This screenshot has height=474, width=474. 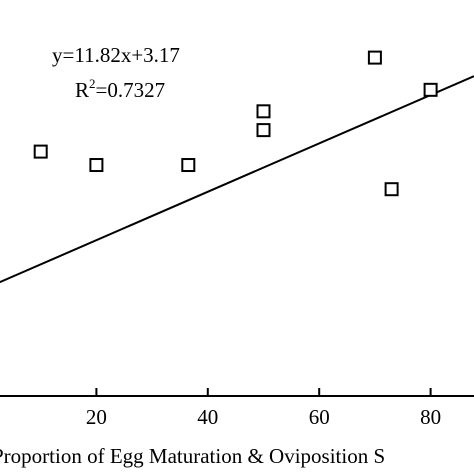 I want to click on r-squared-value: =0.7327, so click(x=131, y=90).